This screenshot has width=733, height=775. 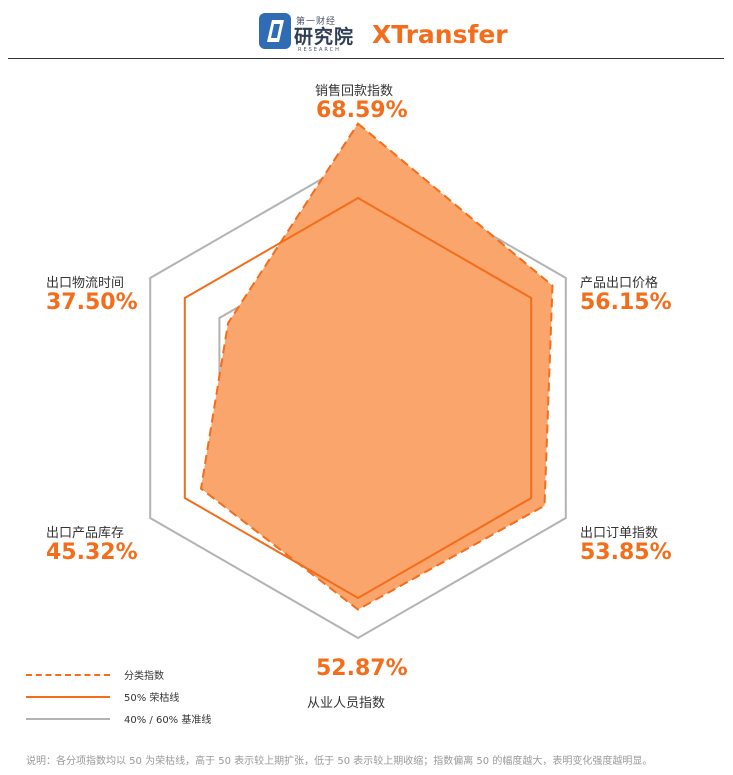 What do you see at coordinates (144, 676) in the screenshot?
I see `legend-label: 分类指数` at bounding box center [144, 676].